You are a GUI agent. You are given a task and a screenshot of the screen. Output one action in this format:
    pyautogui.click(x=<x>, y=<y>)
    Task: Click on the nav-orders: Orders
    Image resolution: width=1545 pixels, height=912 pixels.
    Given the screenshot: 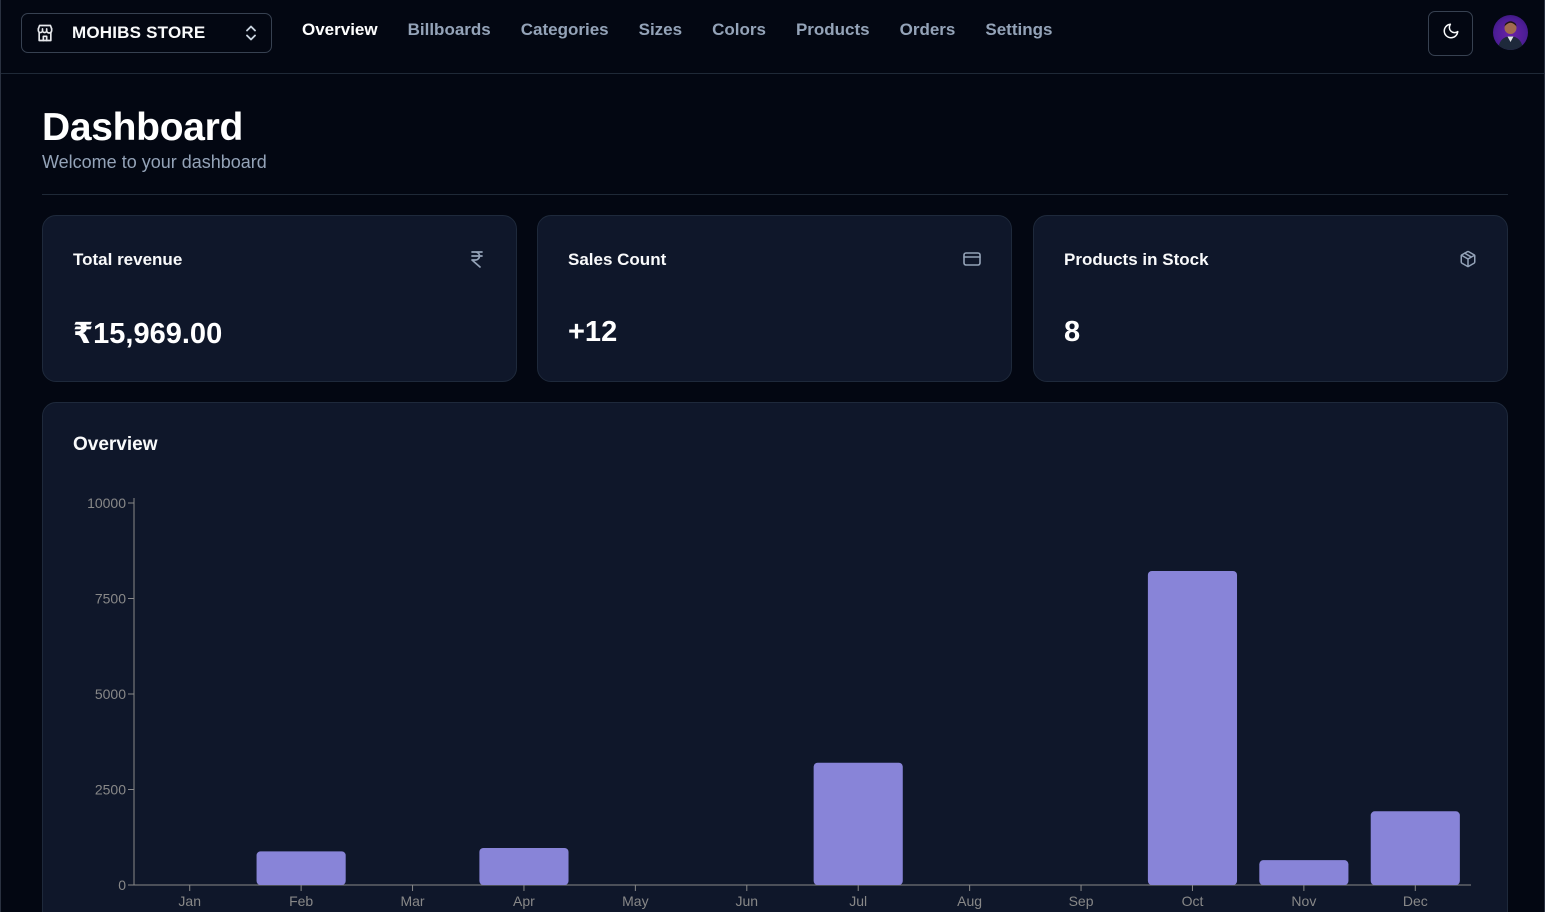 What is the action you would take?
    pyautogui.click(x=928, y=30)
    